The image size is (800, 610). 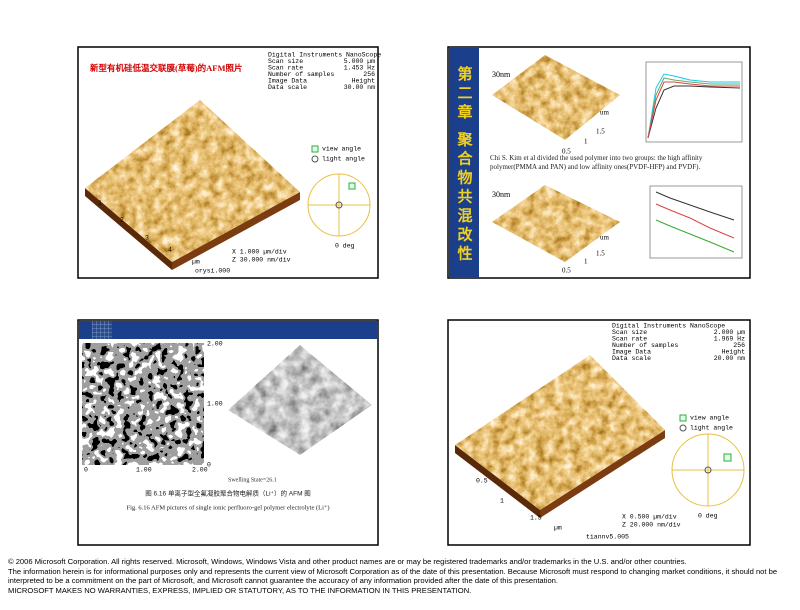 What do you see at coordinates (122, 220) in the screenshot?
I see `axis-label: 2` at bounding box center [122, 220].